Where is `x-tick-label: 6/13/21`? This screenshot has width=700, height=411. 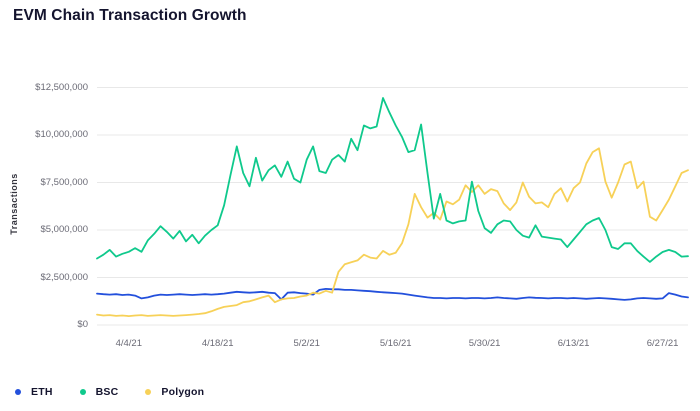
x-tick-label: 6/13/21 is located at coordinates (573, 343).